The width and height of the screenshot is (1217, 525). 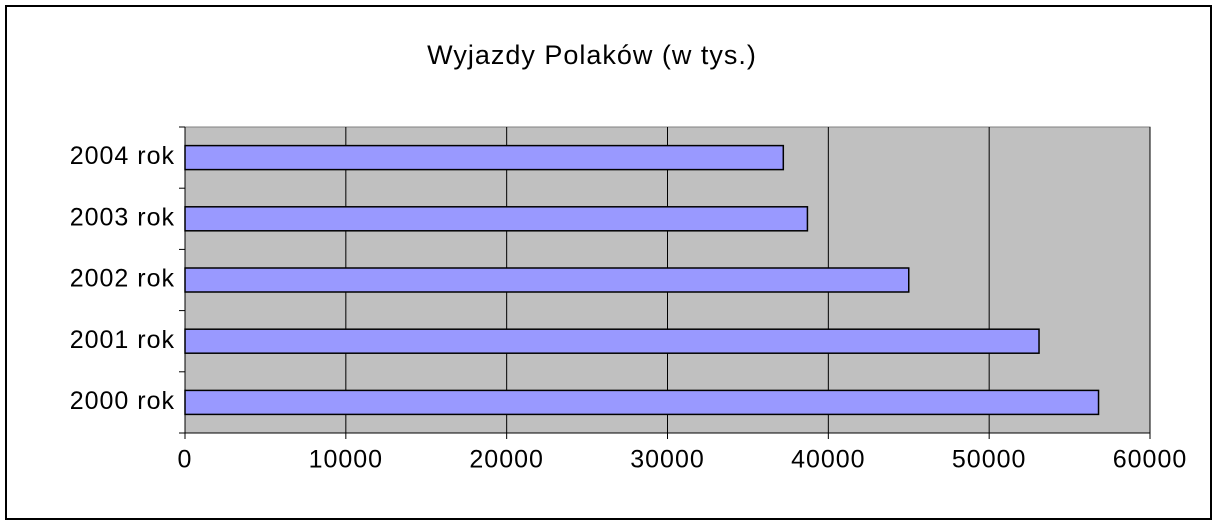 I want to click on x-tick-label: 40000, so click(x=828, y=460).